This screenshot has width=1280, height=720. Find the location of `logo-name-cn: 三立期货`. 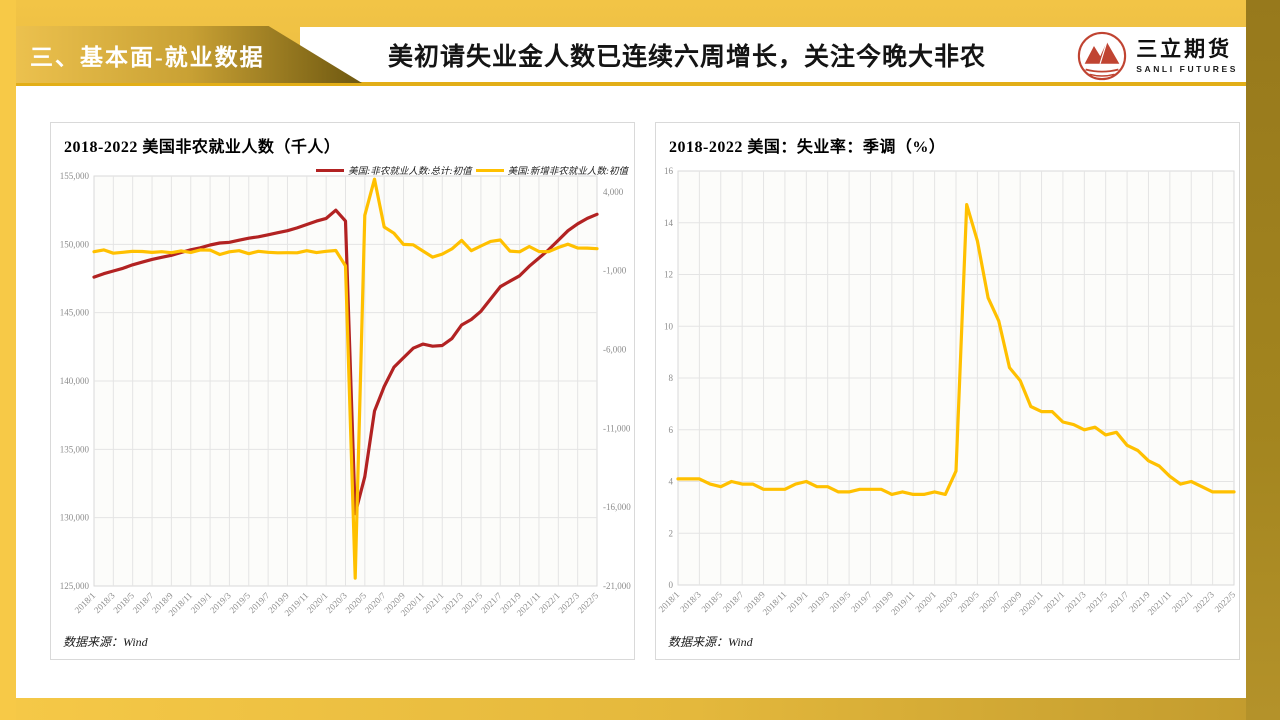

logo-name-cn: 三立期货 is located at coordinates (1184, 49).